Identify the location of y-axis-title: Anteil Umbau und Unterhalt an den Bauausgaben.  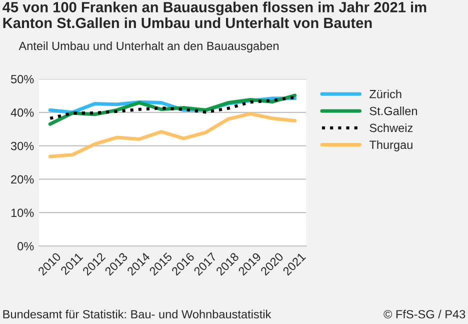
(148, 46).